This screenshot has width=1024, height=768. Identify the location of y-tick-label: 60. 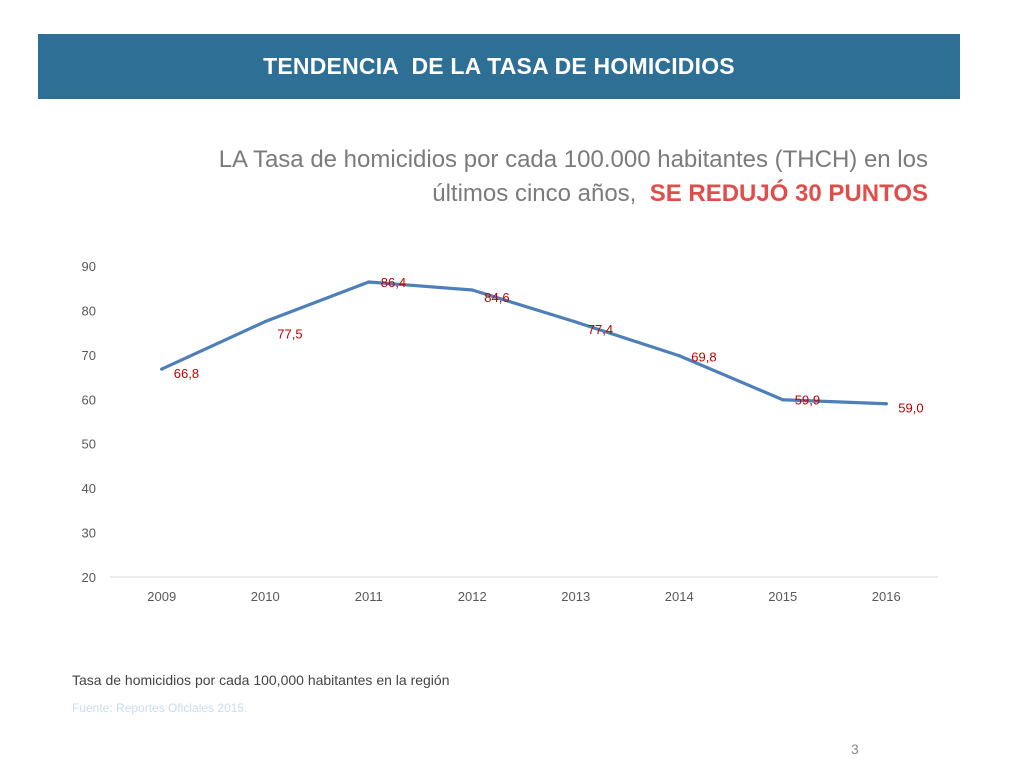
(89, 399).